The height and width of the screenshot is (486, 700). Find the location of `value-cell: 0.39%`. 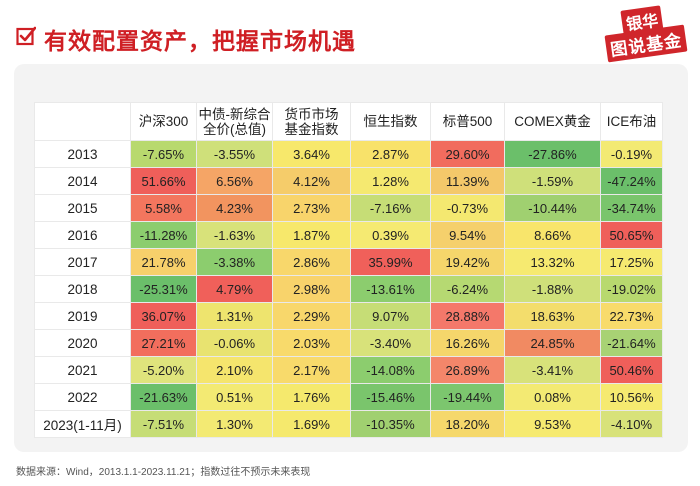

value-cell: 0.39% is located at coordinates (390, 235).